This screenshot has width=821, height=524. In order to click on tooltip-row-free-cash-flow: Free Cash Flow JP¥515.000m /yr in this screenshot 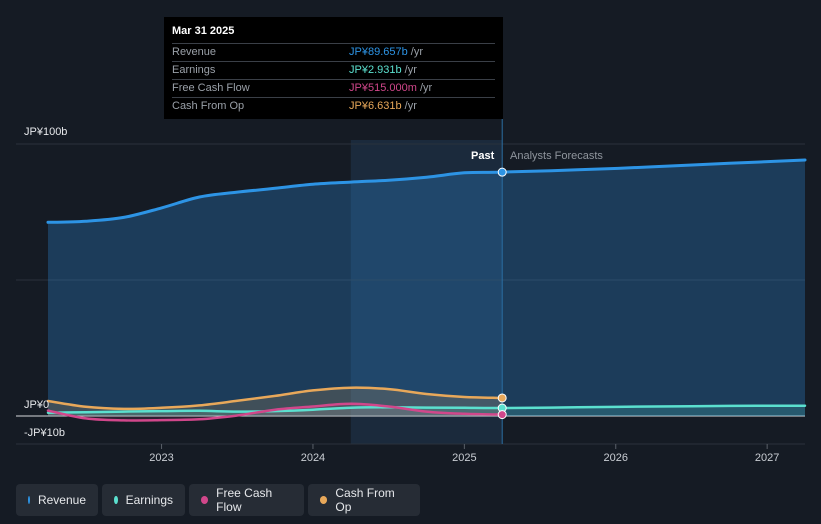, I will do `click(333, 88)`.